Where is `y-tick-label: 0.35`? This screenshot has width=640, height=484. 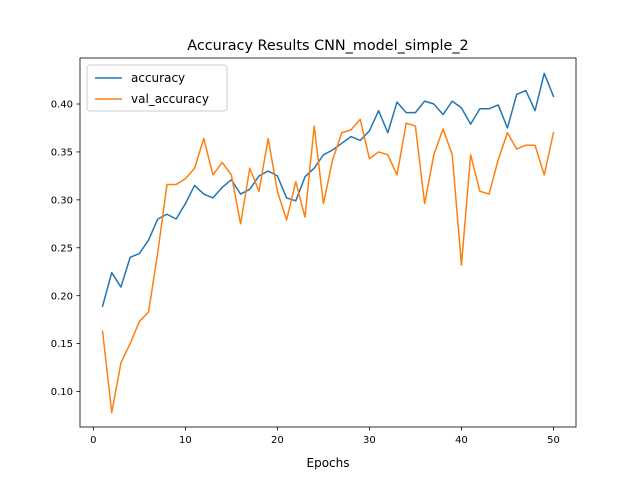 y-tick-label: 0.35 is located at coordinates (62, 153).